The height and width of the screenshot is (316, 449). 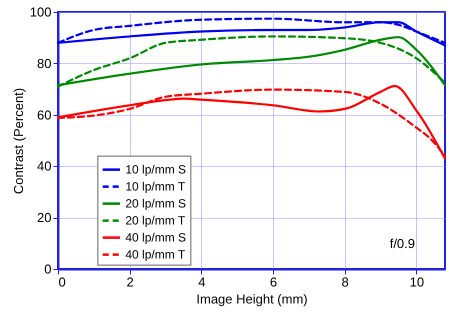 What do you see at coordinates (155, 169) in the screenshot?
I see `legend-label: 10 lp/mm S` at bounding box center [155, 169].